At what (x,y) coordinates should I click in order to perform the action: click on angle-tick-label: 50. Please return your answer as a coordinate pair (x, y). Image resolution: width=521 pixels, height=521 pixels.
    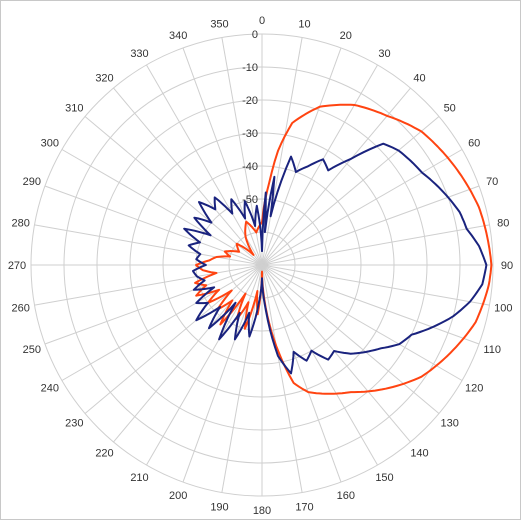
    Looking at the image, I should click on (450, 109).